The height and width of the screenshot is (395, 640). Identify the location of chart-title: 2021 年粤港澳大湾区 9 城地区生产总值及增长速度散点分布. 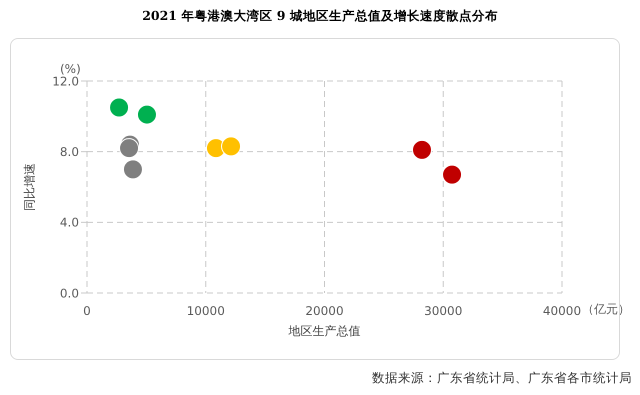
(320, 16).